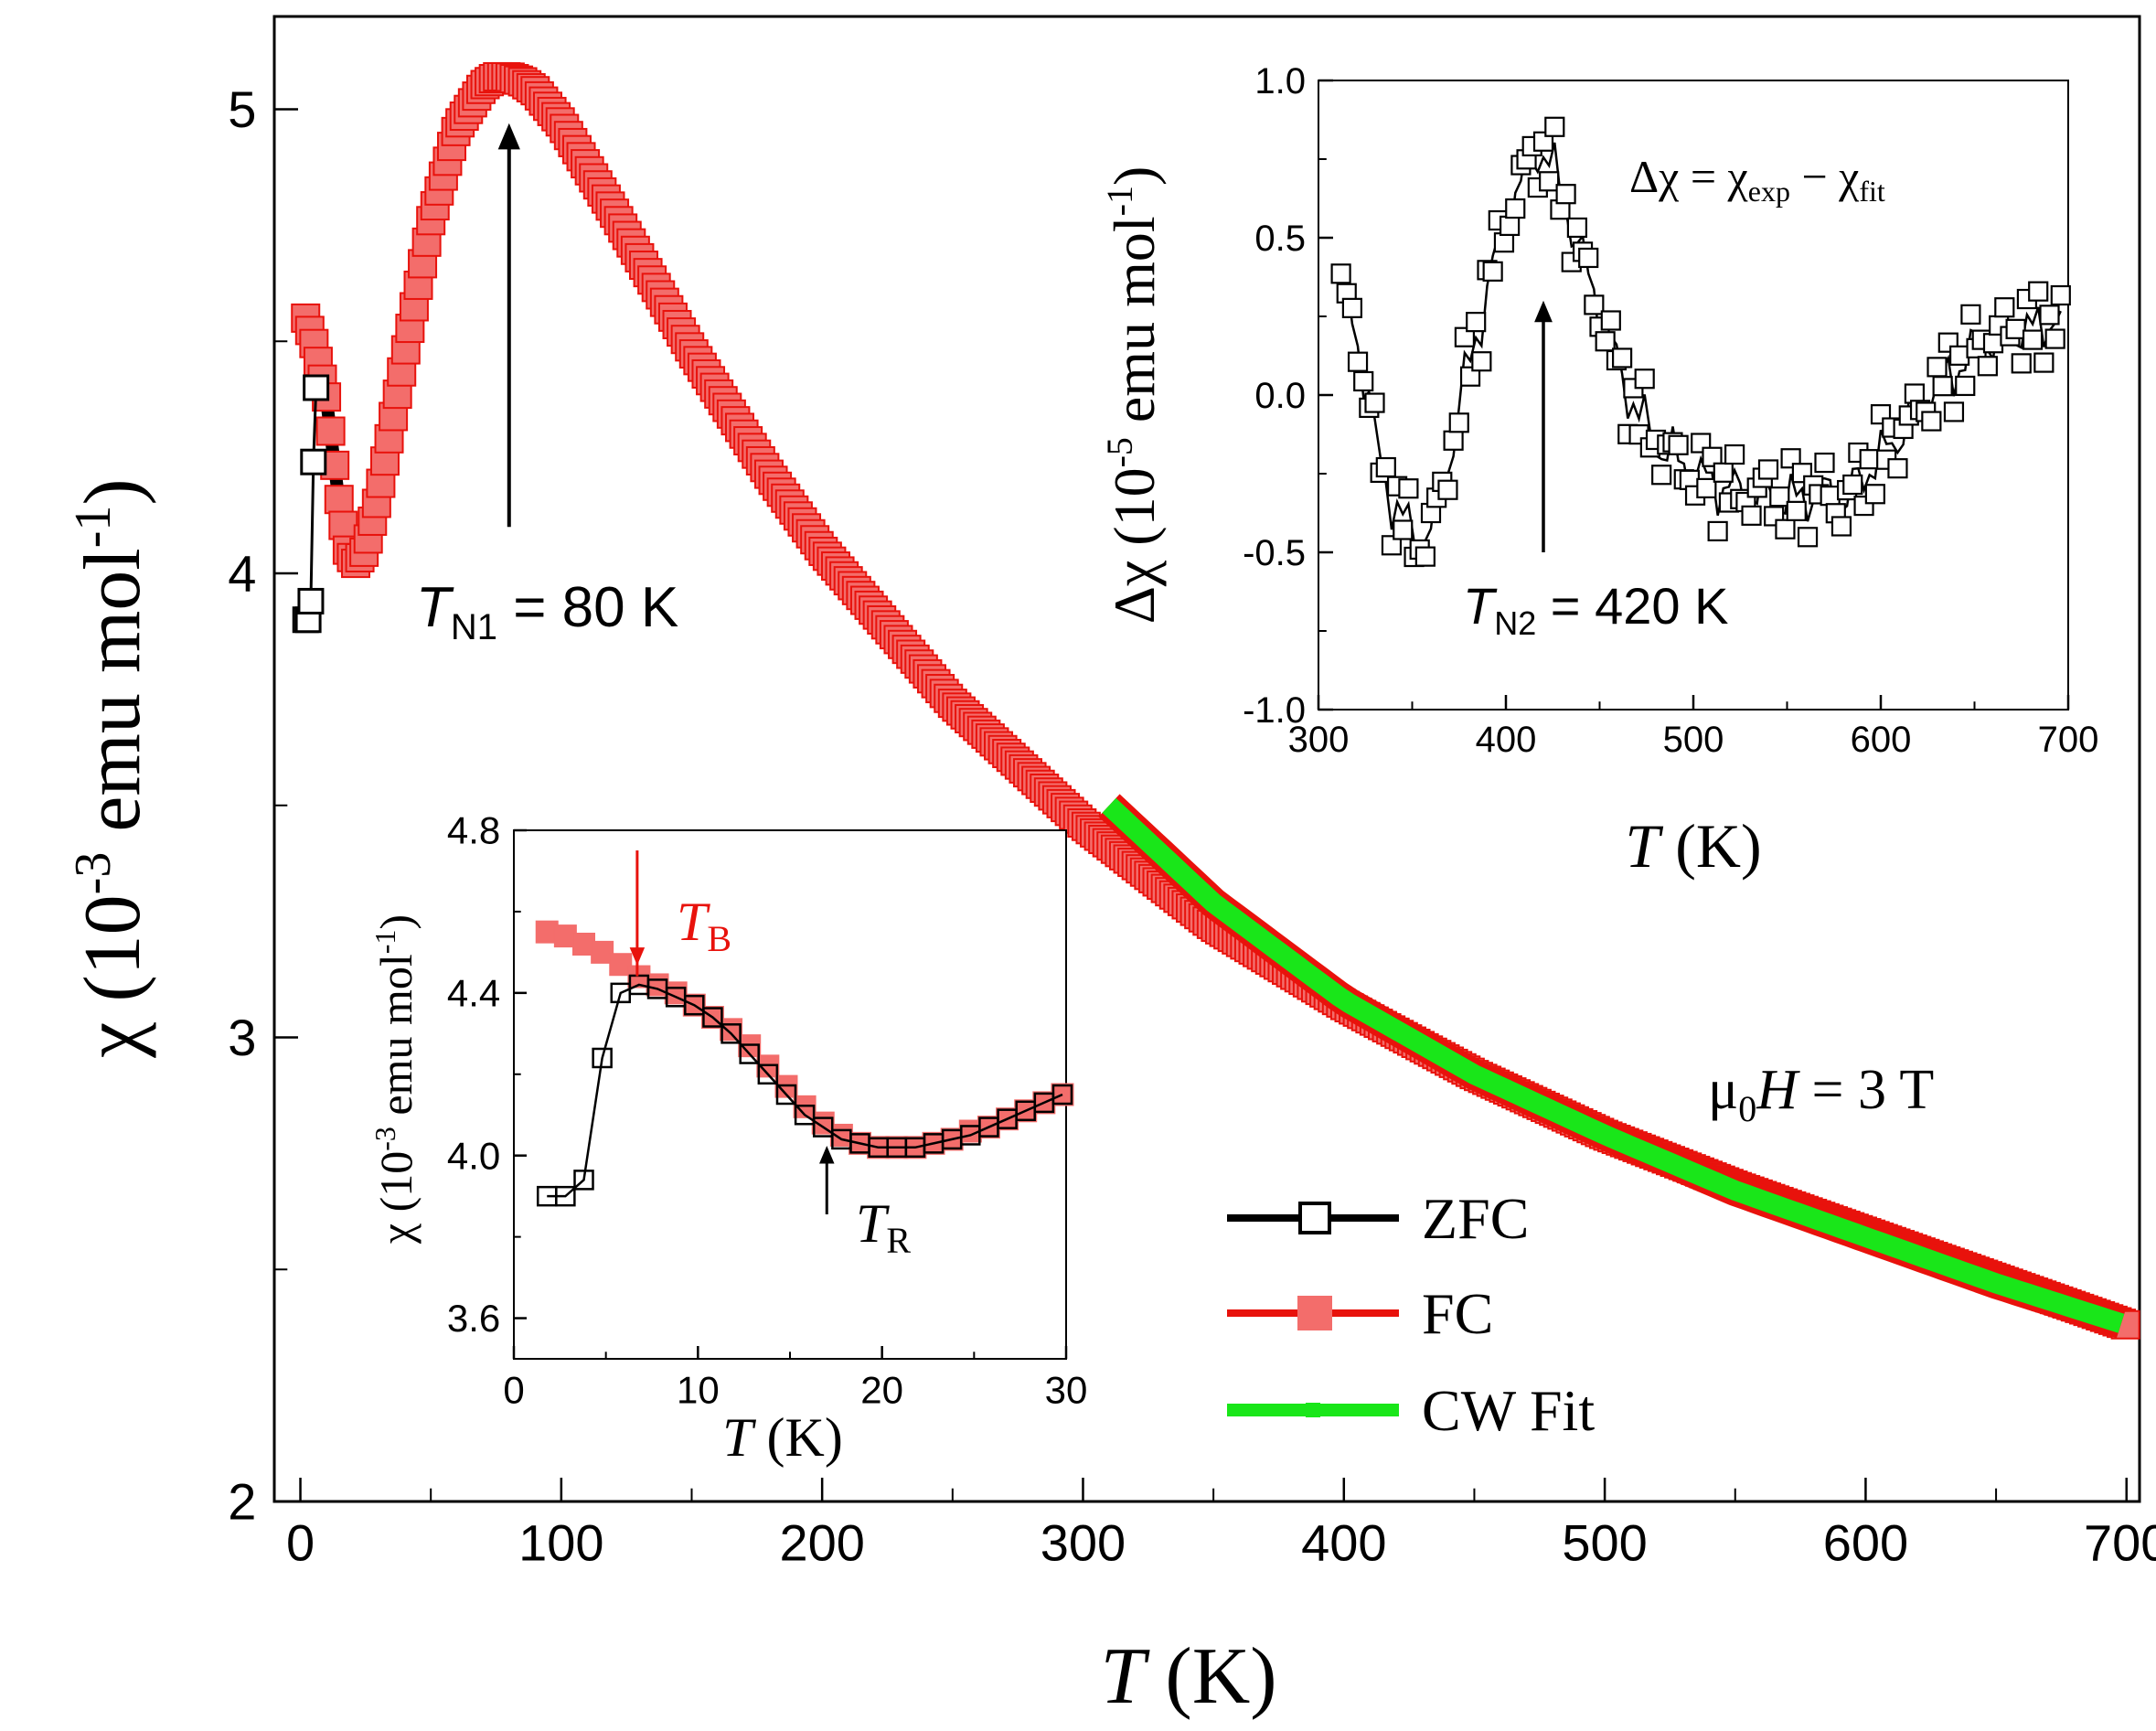 The width and height of the screenshot is (2156, 1731). I want to click on main-x-tick-label: 300, so click(1083, 1542).